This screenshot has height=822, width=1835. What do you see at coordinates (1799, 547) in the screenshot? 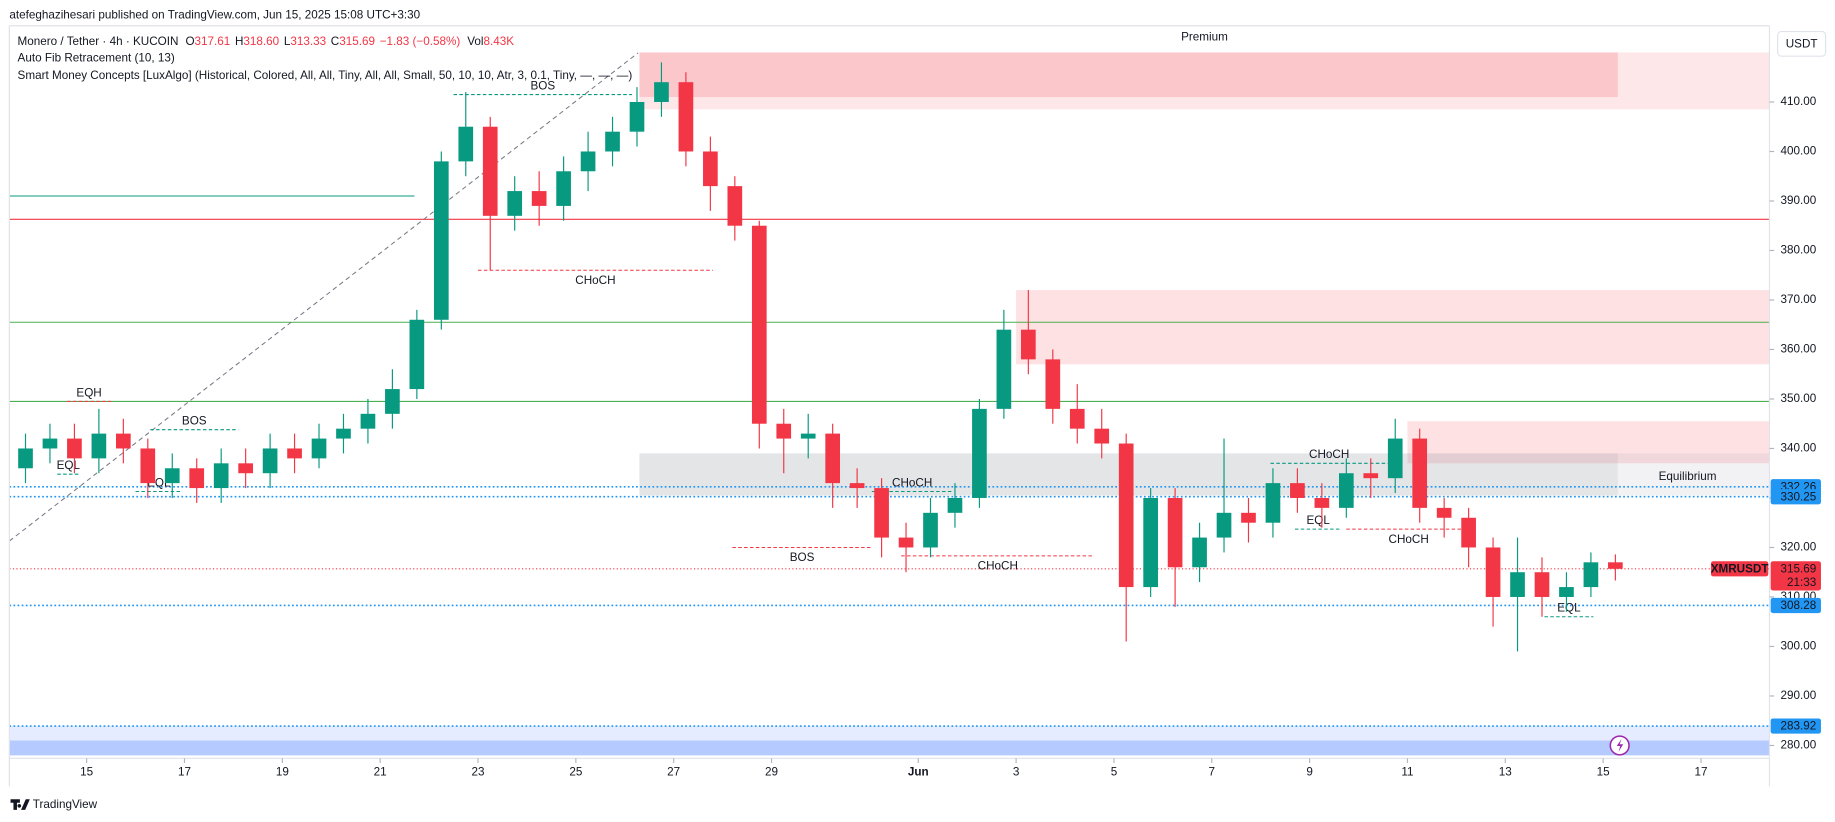
I see `y-tick-label: 320.00` at bounding box center [1799, 547].